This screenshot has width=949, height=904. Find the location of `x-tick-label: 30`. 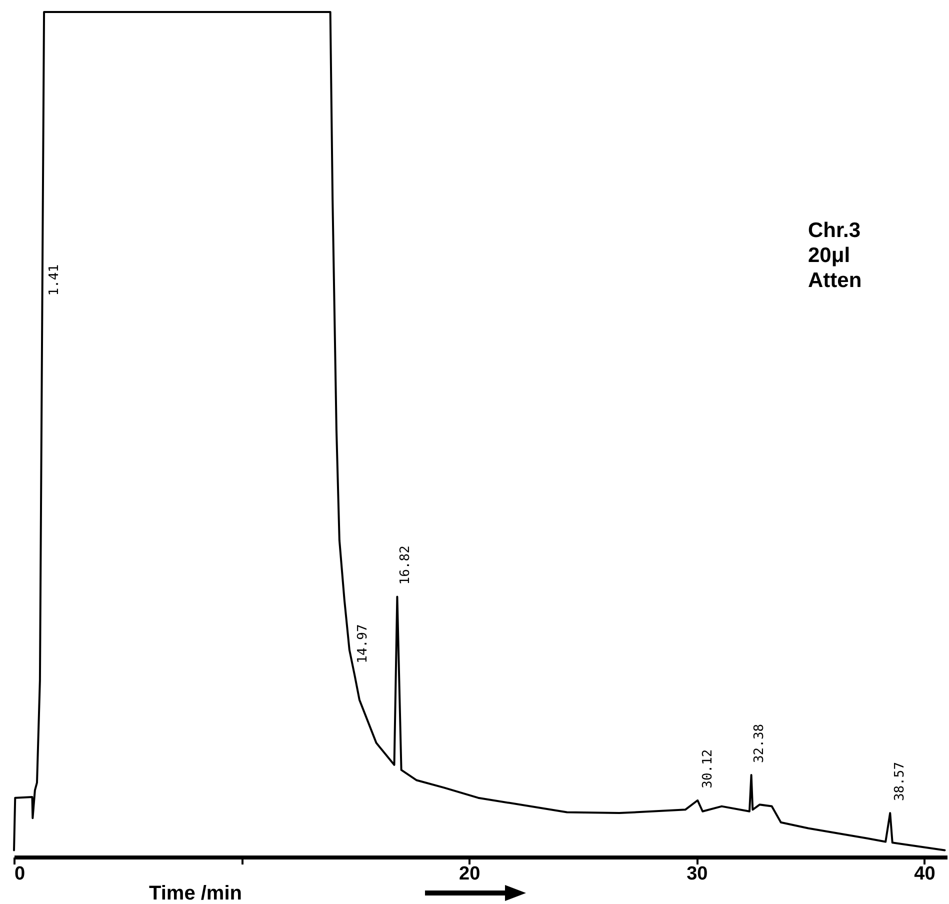

x-tick-label: 30 is located at coordinates (697, 874).